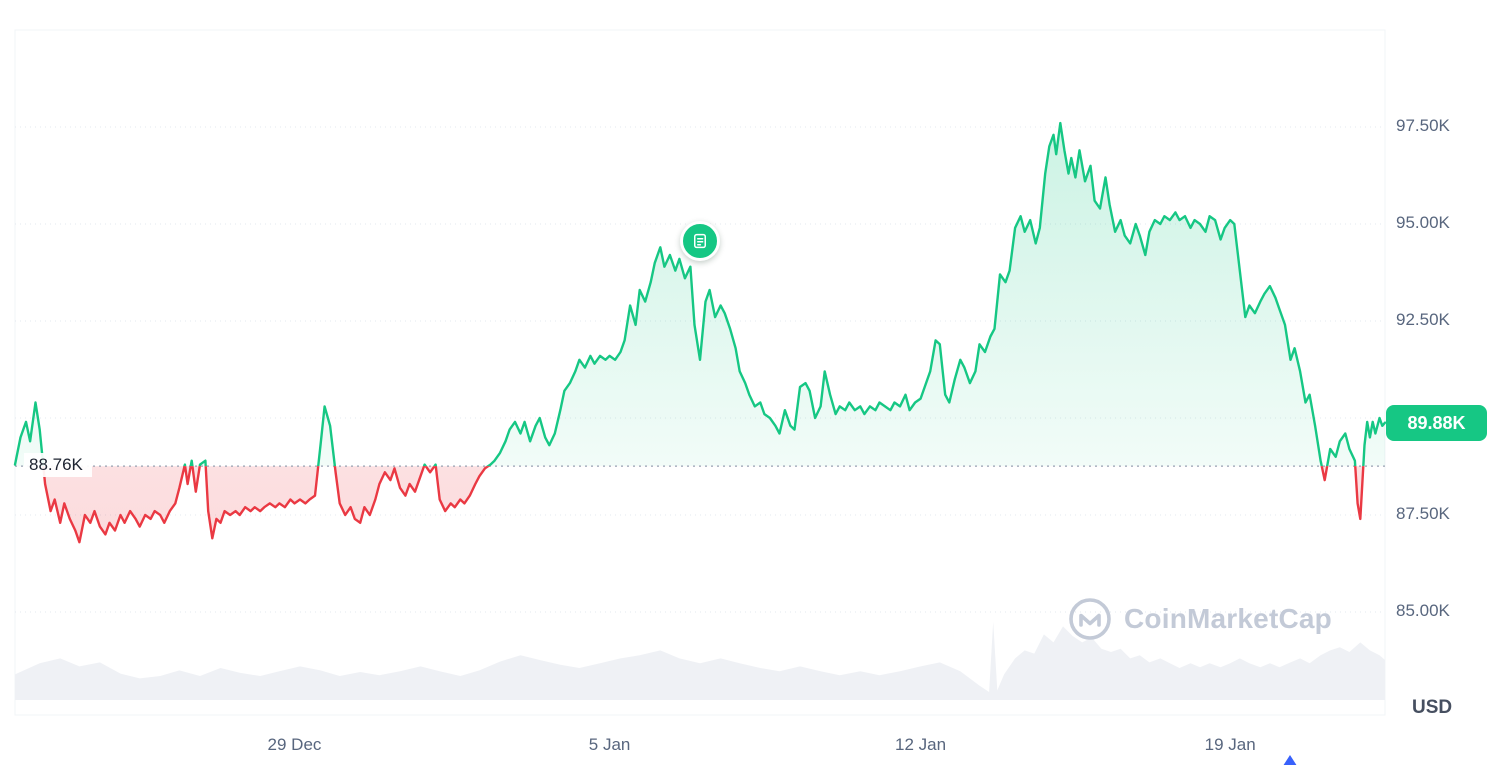 This screenshot has height=765, width=1501. Describe the element at coordinates (921, 744) in the screenshot. I see `x-axis-tick-label: 12 Jan` at that location.